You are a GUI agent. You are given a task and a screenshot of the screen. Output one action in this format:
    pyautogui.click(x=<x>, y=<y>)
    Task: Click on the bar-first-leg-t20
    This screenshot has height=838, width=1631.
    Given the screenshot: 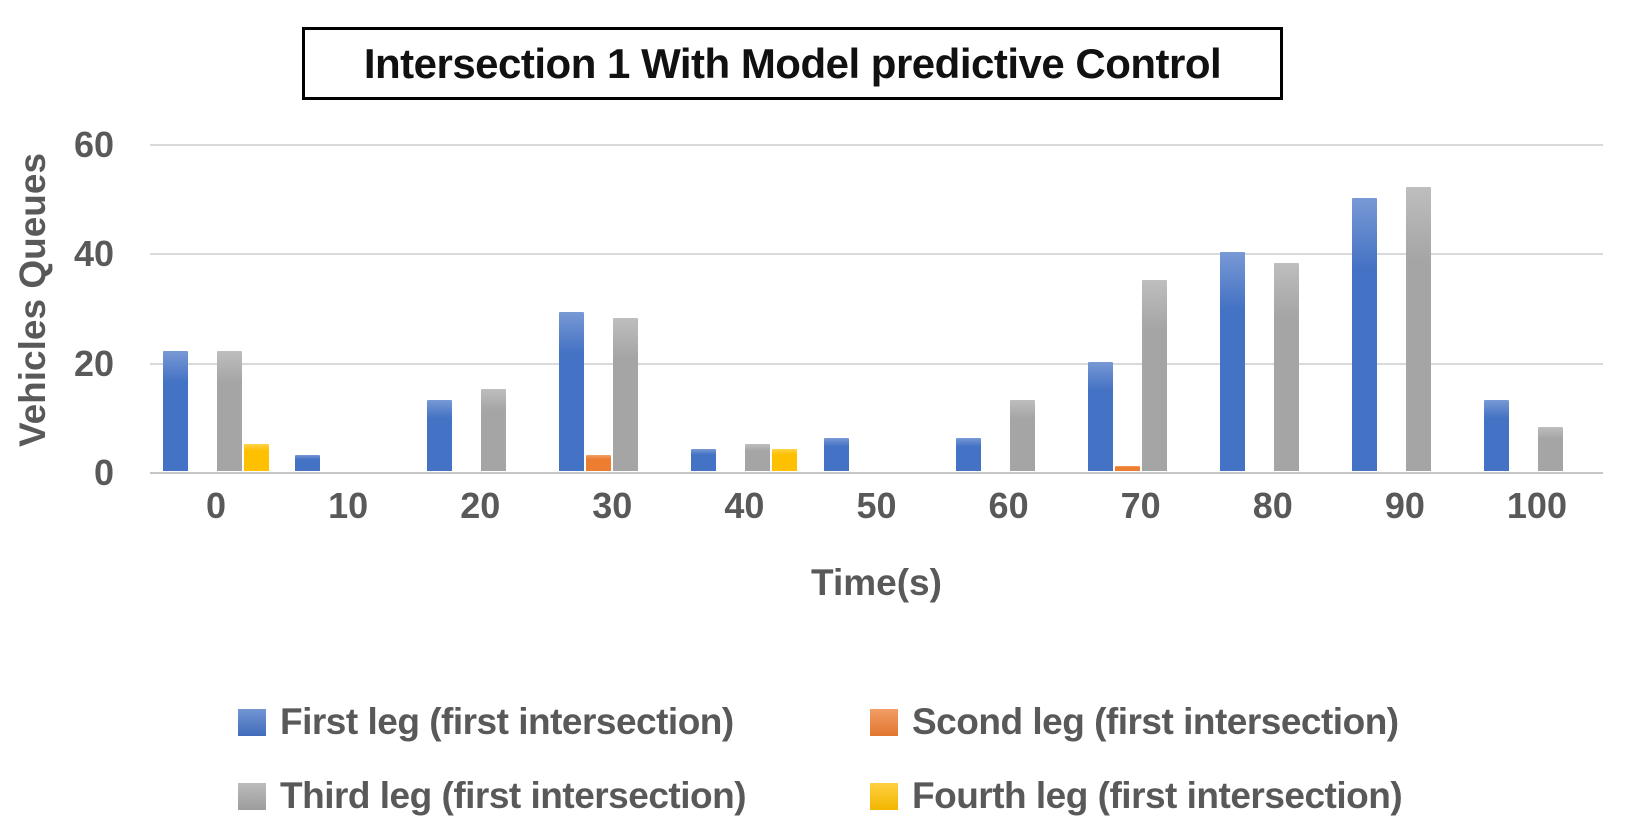 What is the action you would take?
    pyautogui.click(x=440, y=435)
    